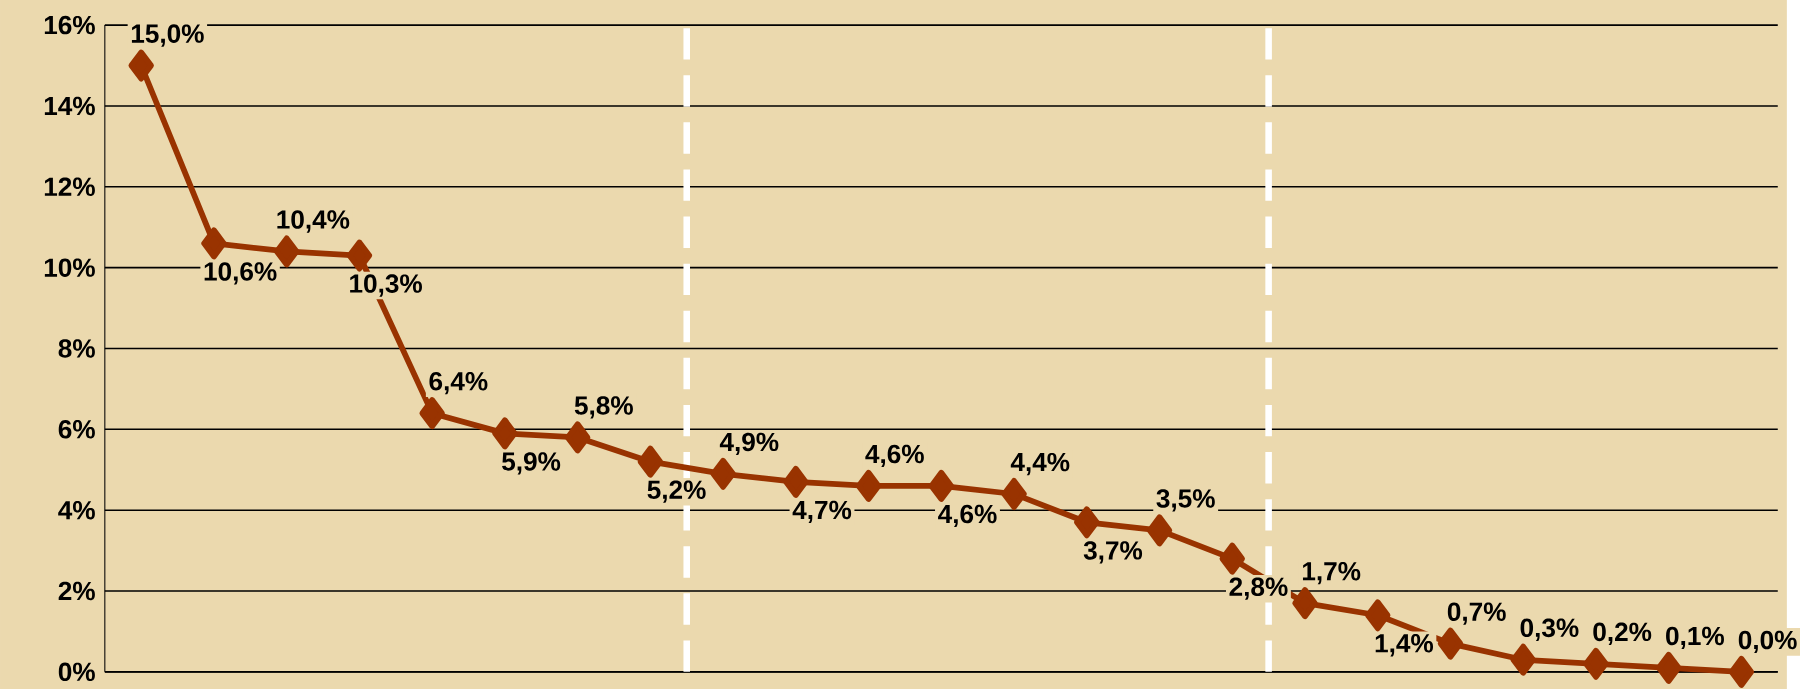  What do you see at coordinates (1476, 613) in the screenshot?
I see `data-label: 0,7%` at bounding box center [1476, 613].